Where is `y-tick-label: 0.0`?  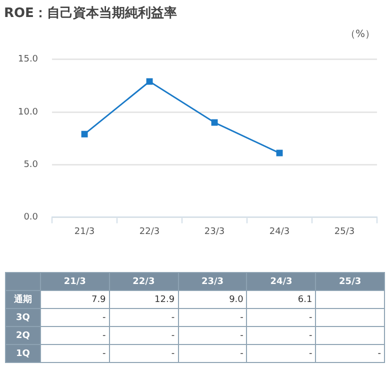 y-tick-label: 0.0 is located at coordinates (31, 217).